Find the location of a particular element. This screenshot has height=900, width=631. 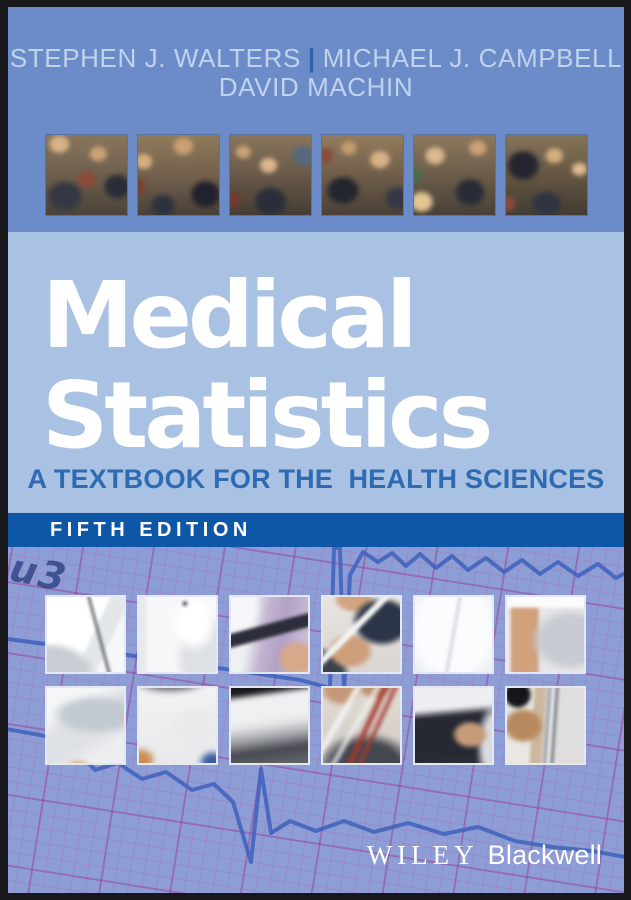

photo-clinic-r1c1 is located at coordinates (85, 634).